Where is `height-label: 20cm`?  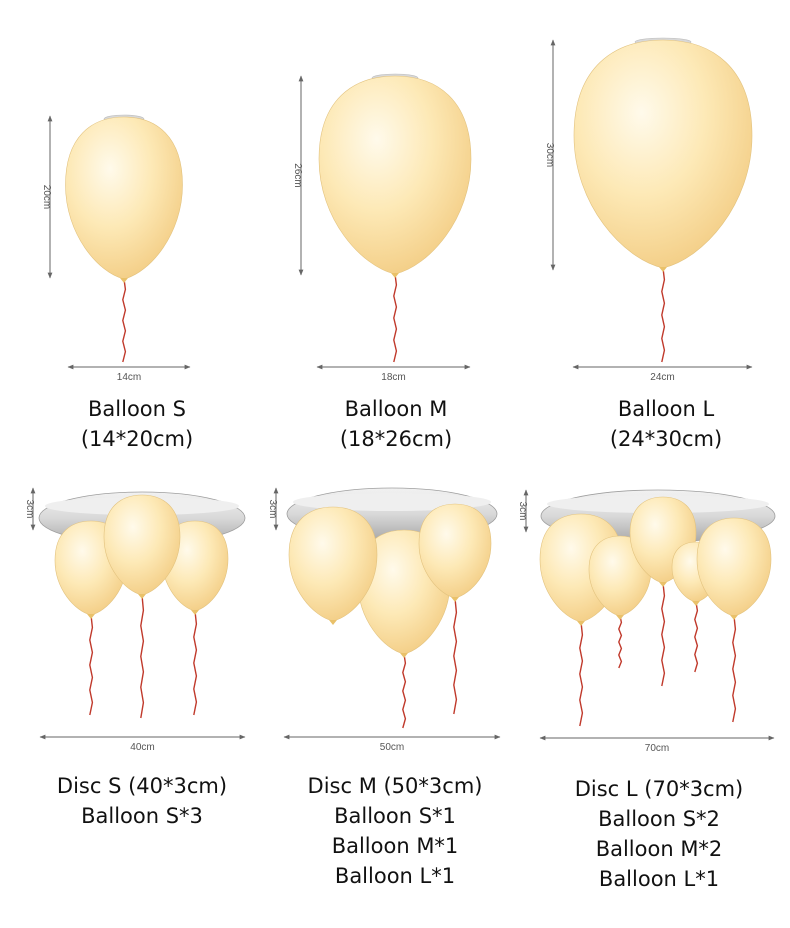
height-label: 20cm is located at coordinates (46, 197).